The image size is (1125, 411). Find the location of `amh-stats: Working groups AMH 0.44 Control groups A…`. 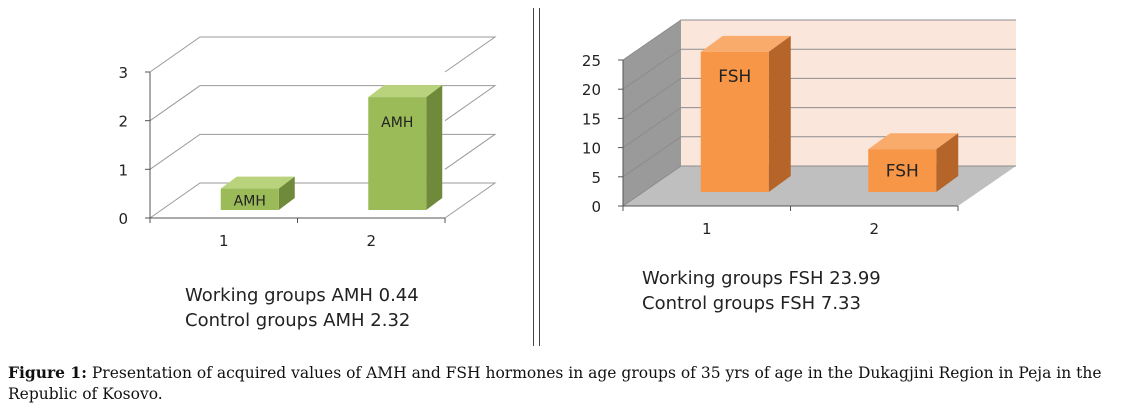

amh-stats: Working groups AMH 0.44 Control groups A… is located at coordinates (302, 308).